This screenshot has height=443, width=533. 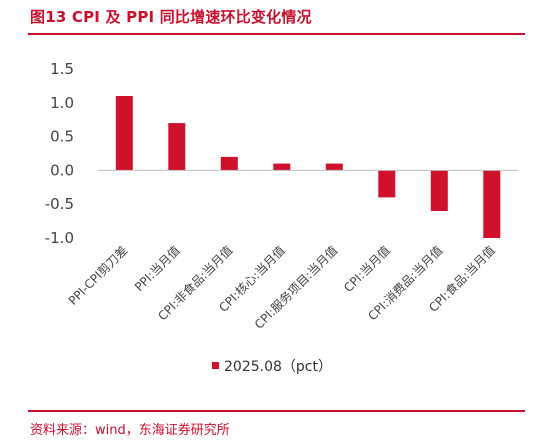 What do you see at coordinates (62, 170) in the screenshot?
I see `y-tick-label: 0.0` at bounding box center [62, 170].